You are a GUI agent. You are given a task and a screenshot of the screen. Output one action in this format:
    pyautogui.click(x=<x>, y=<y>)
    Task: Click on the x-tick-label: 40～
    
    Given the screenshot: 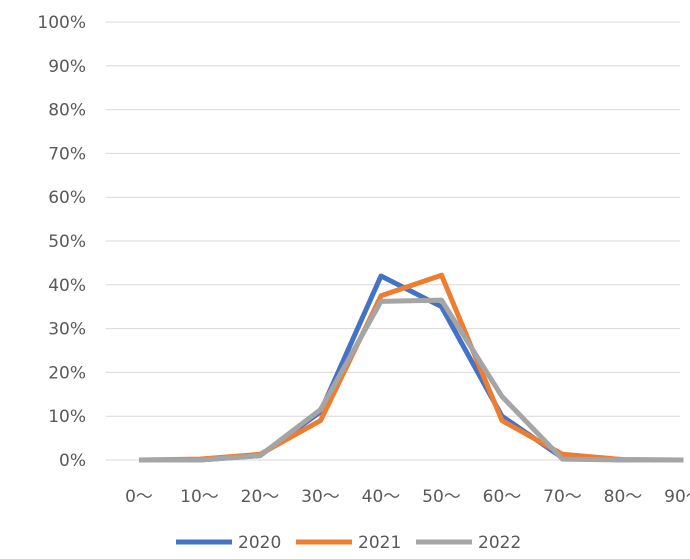 What is the action you would take?
    pyautogui.click(x=381, y=497)
    